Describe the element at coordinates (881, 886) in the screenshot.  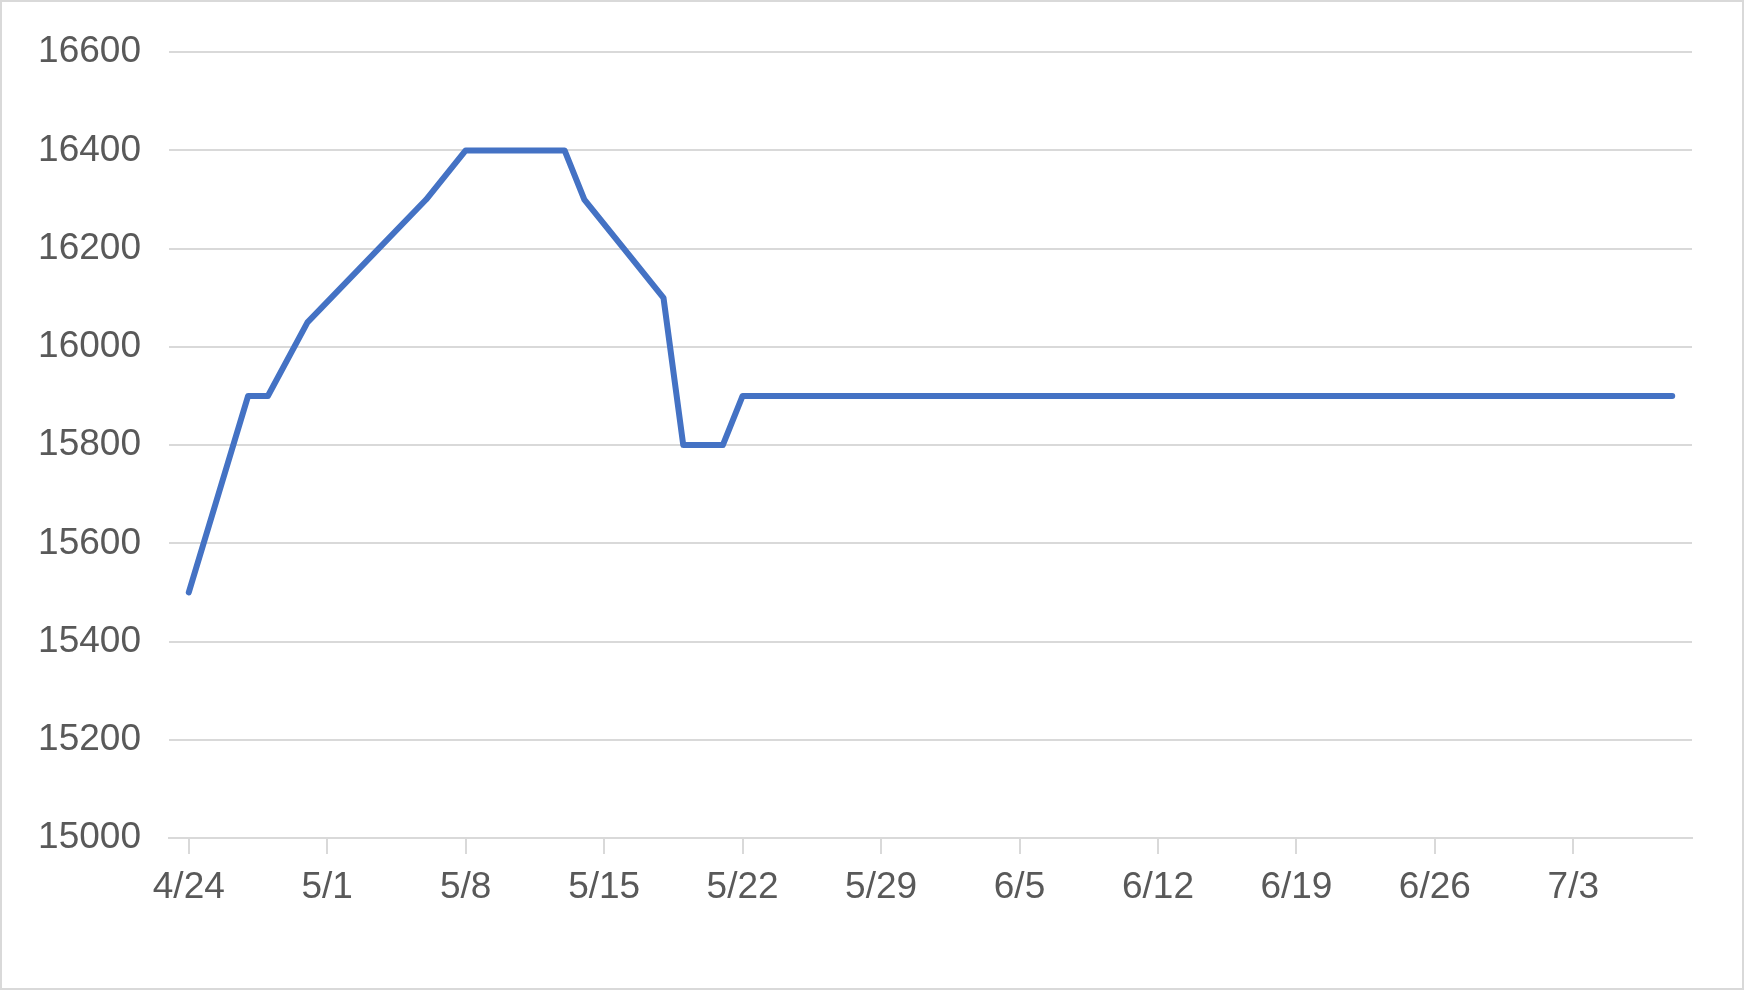
I see `x-tick-label: 5/29` at that location.